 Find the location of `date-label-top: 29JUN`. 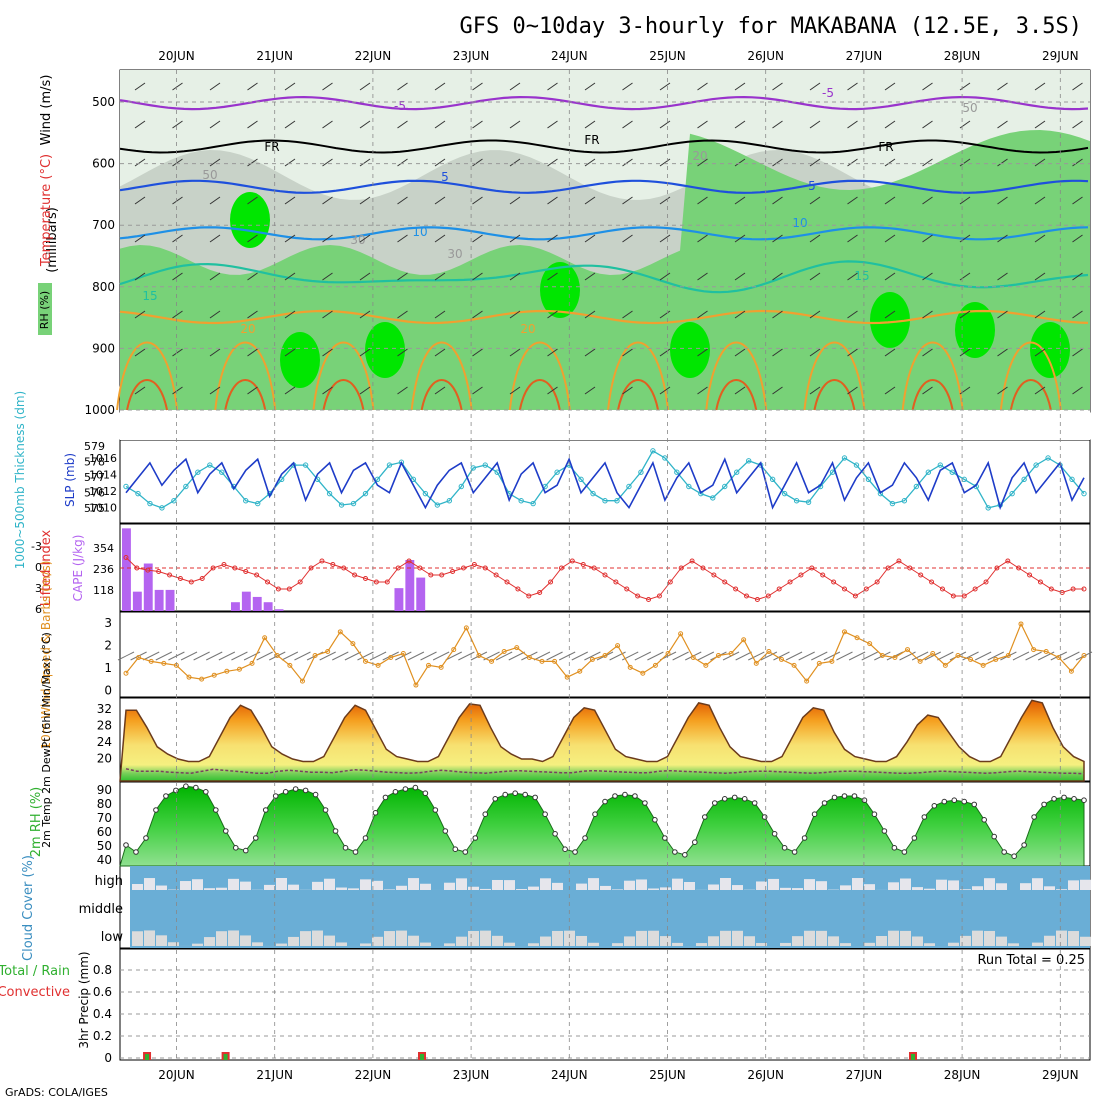

date-label-top: 29JUN is located at coordinates (1060, 56).